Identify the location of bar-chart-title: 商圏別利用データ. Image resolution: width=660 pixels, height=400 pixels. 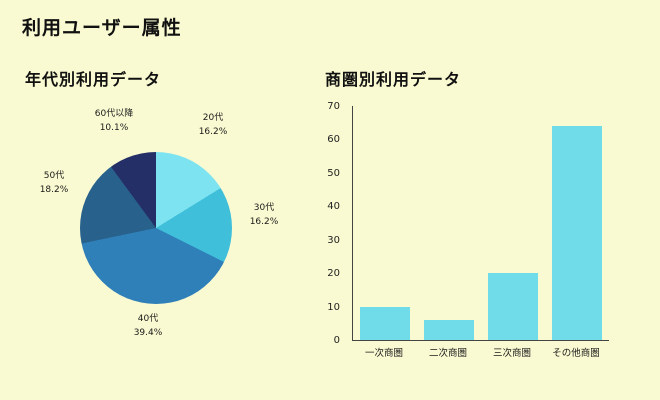
(393, 79).